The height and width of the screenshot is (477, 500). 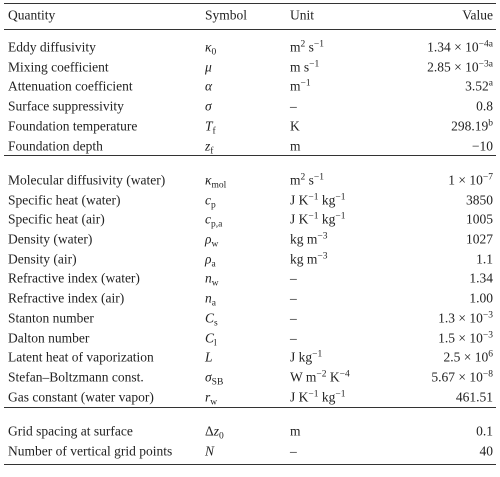 I want to click on quantity-cell: Quantity, so click(x=31, y=15).